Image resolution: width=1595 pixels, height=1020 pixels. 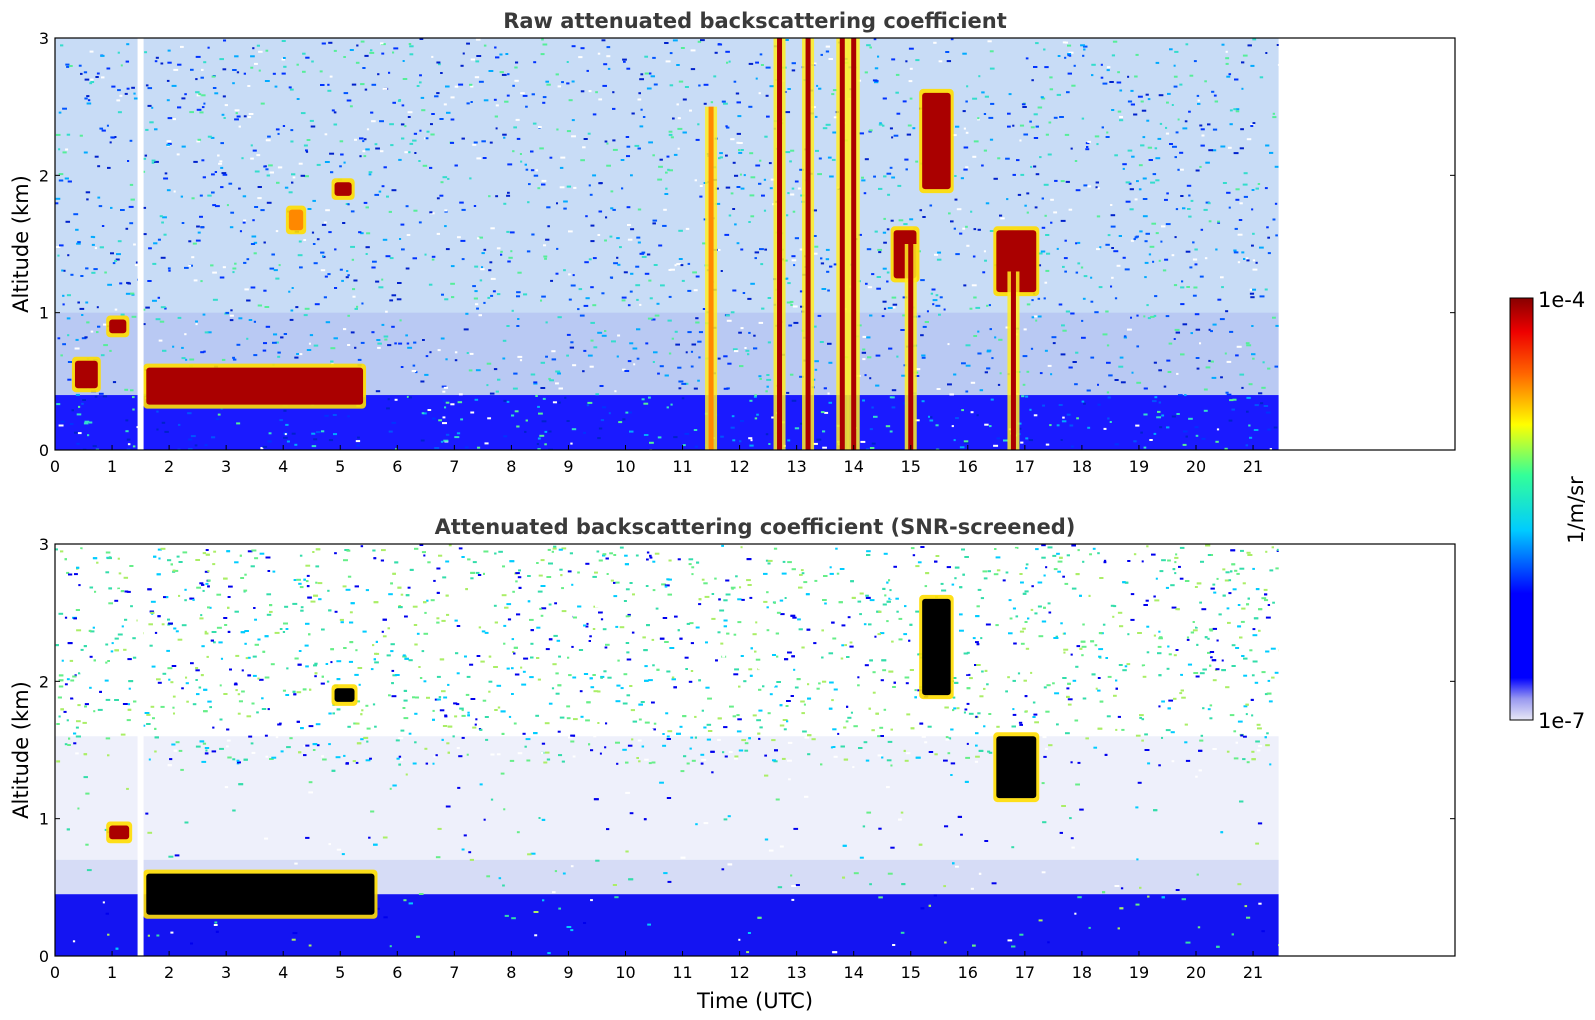 I want to click on x-tick-label: 1, so click(x=112, y=466).